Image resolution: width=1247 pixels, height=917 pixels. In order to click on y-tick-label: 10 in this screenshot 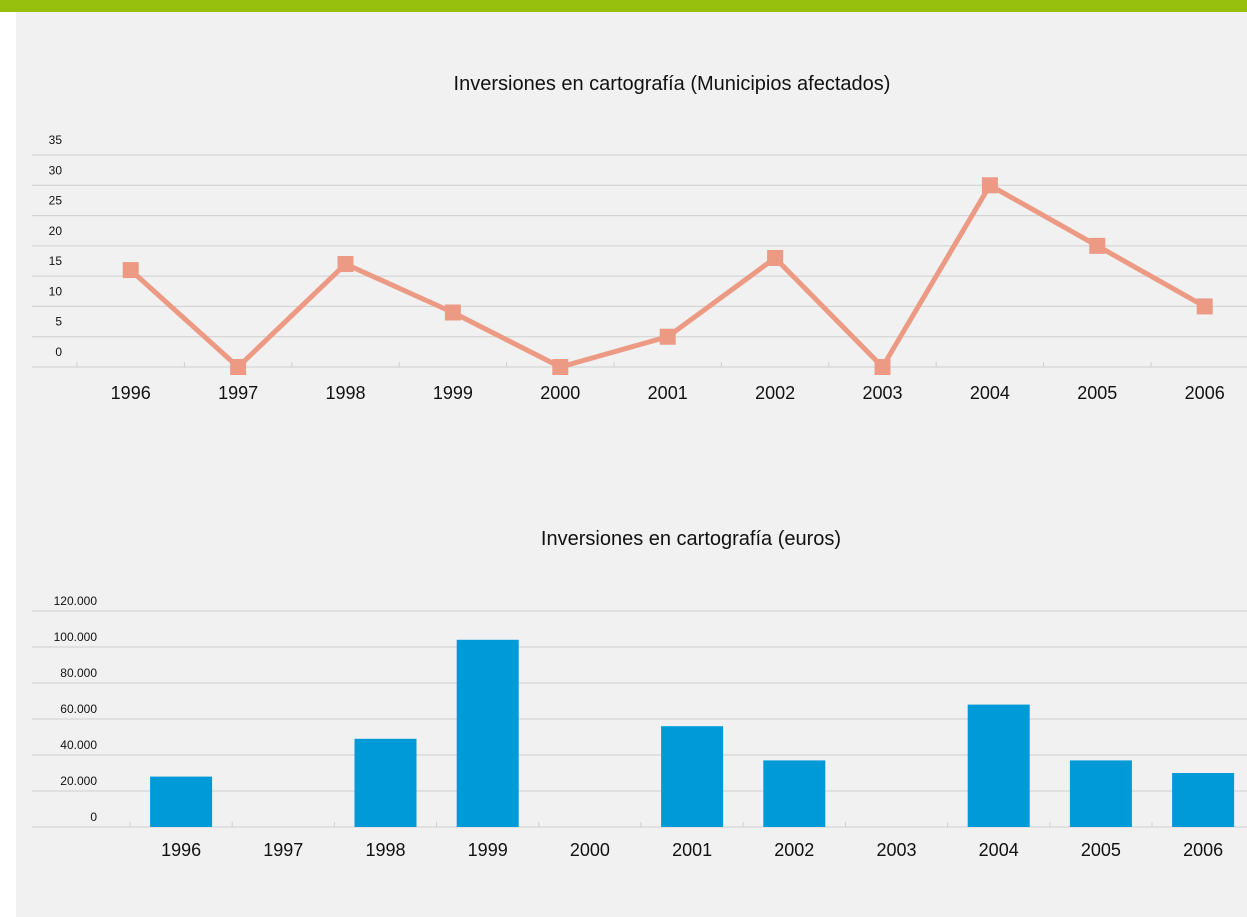, I will do `click(56, 291)`.